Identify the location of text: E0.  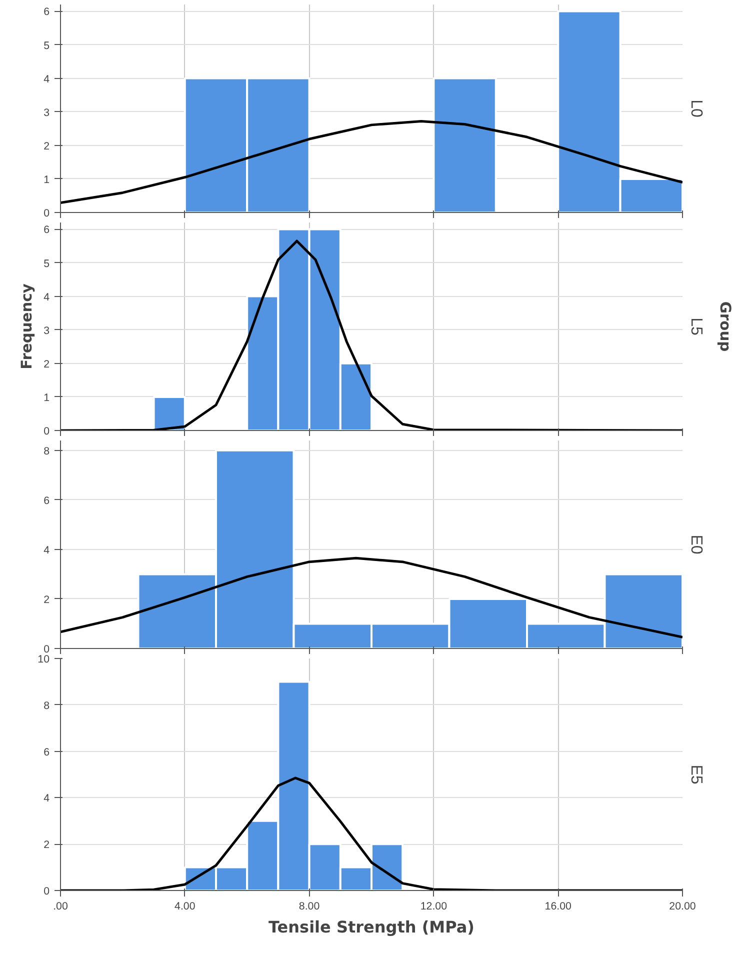
(696, 544).